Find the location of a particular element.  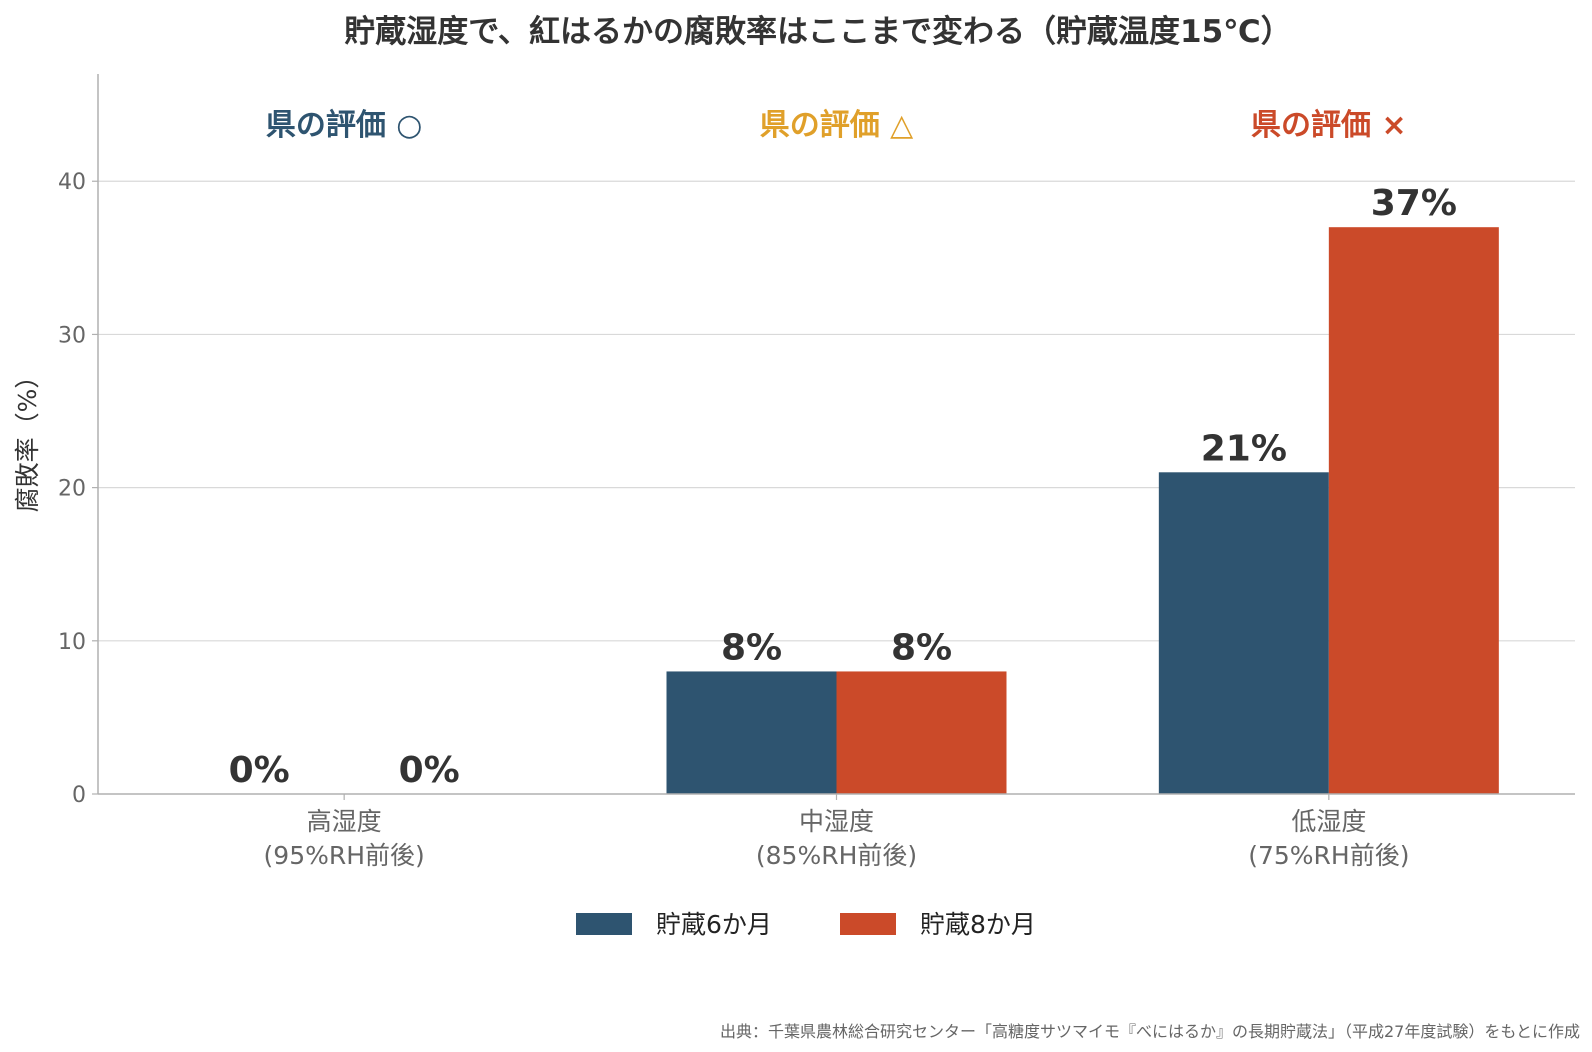

evaluation-labels: 県の評価 ○ 県の評価 △ 県の評価 × is located at coordinates (836, 125).